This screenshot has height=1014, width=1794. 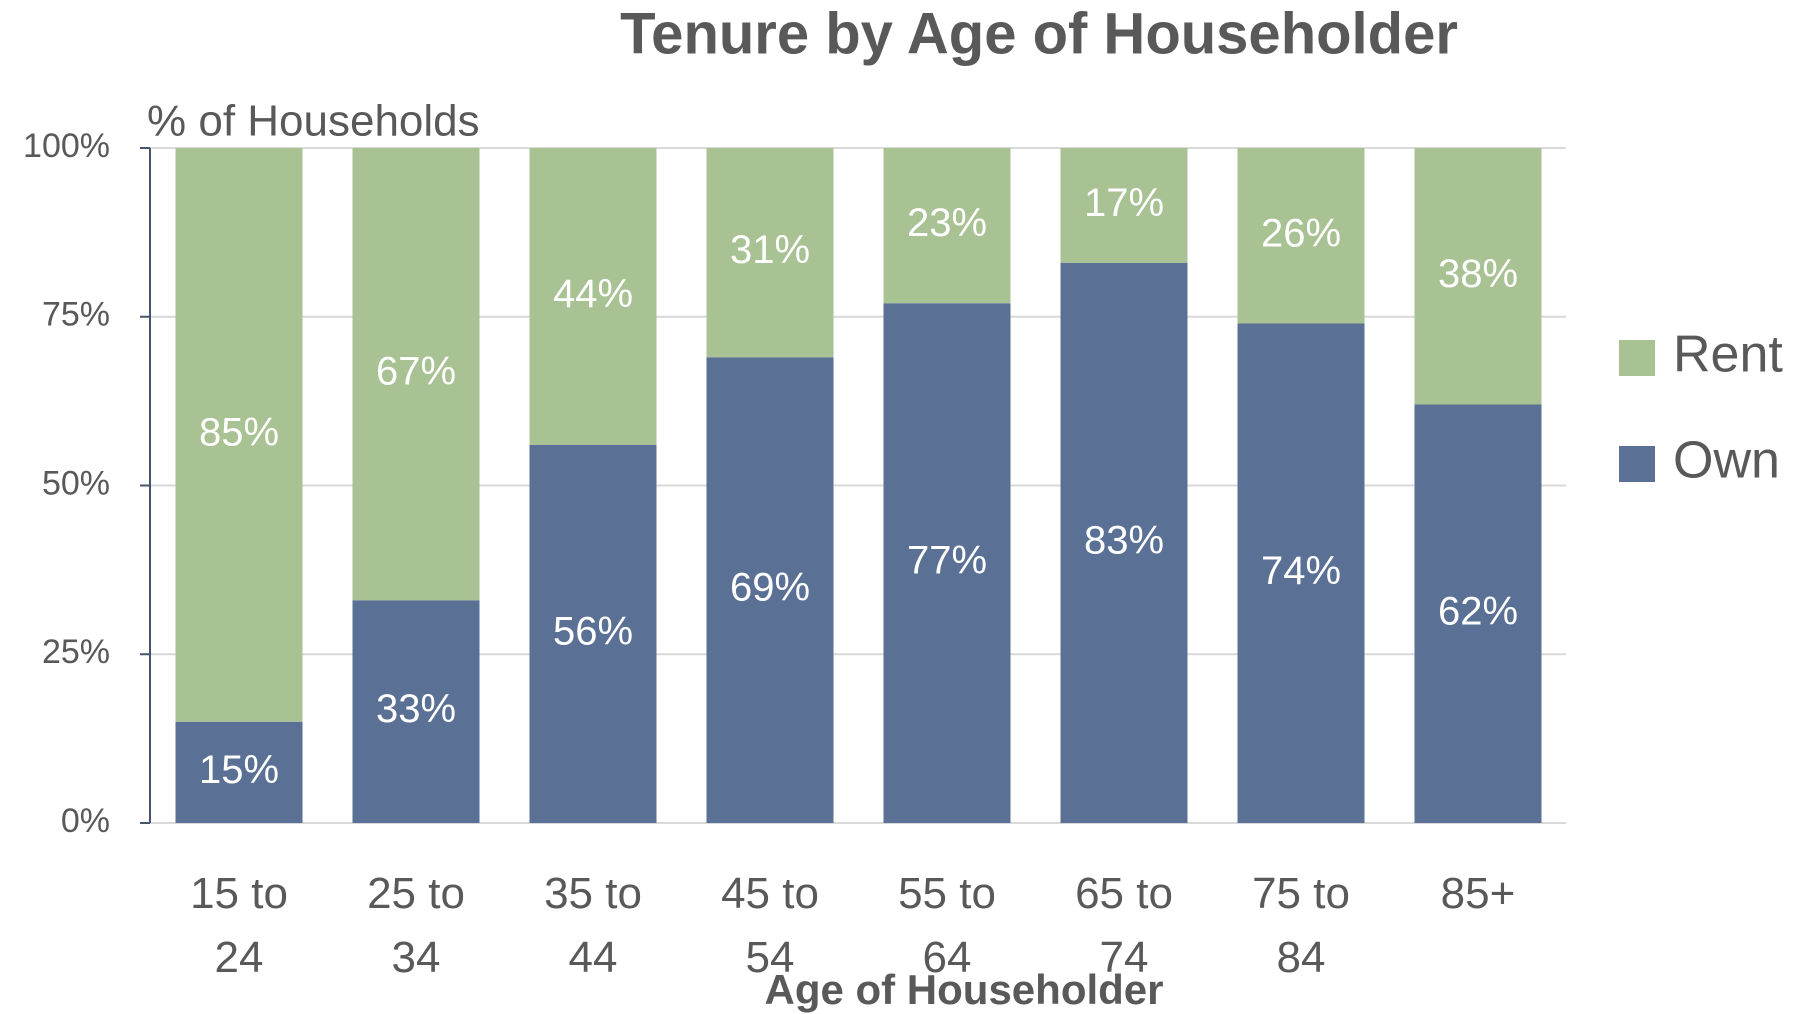 What do you see at coordinates (770, 250) in the screenshot?
I see `data-label: 31%` at bounding box center [770, 250].